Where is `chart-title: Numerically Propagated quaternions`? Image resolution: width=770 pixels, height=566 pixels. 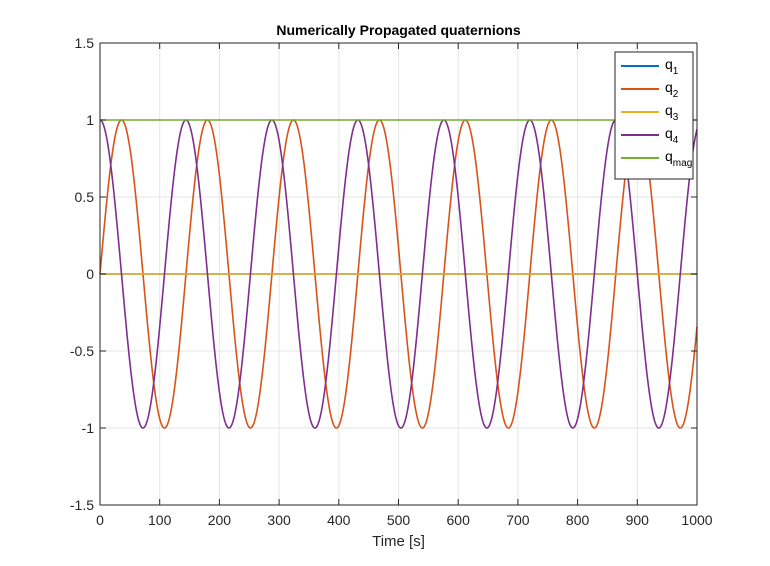
chart-title: Numerically Propagated quaternions is located at coordinates (398, 30).